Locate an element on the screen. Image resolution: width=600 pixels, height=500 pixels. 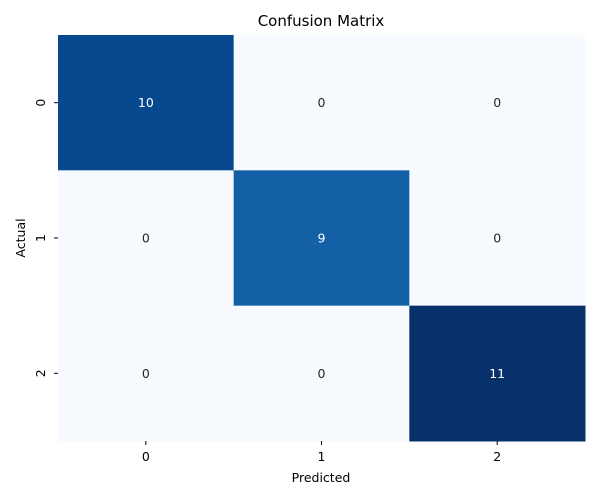
x-axis-ticks: 0 1 2 is located at coordinates (321, 452).